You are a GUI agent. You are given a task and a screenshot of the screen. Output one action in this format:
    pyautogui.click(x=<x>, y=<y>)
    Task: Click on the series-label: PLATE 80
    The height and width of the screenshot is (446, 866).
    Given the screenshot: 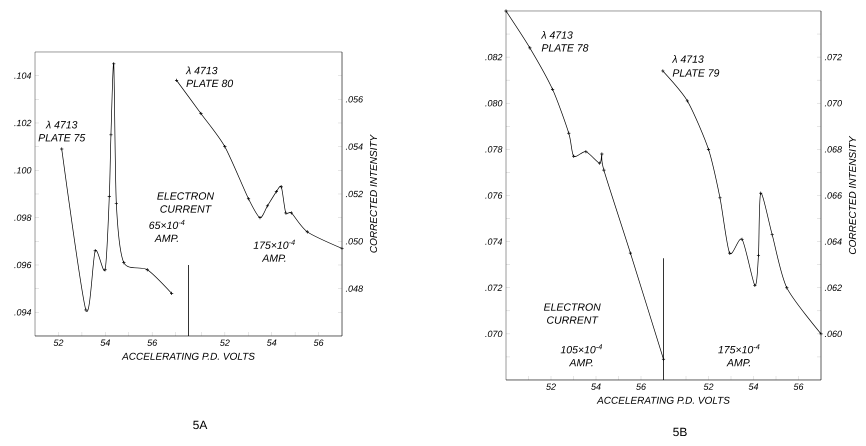 What is the action you would take?
    pyautogui.click(x=210, y=84)
    